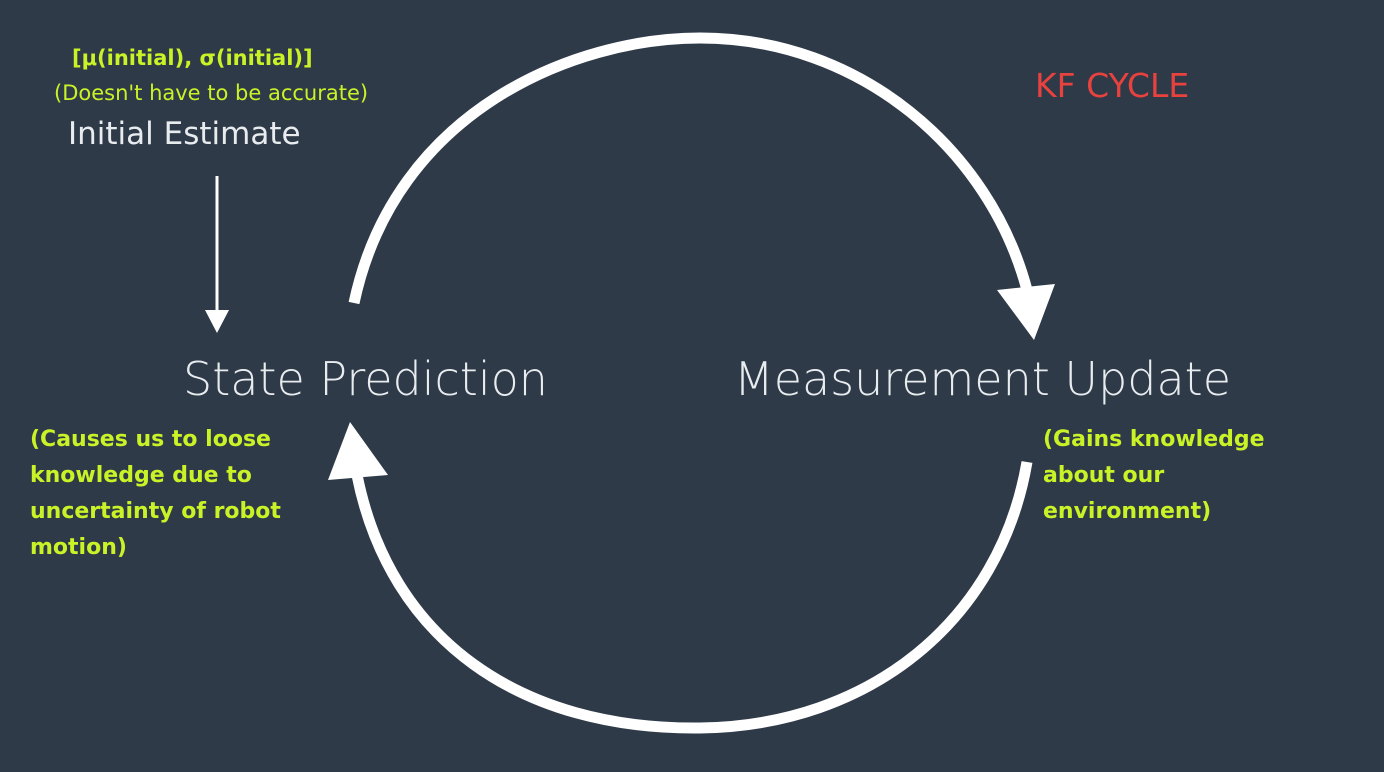  Describe the element at coordinates (365, 379) in the screenshot. I see `state-prediction-label: State Prediction` at that location.